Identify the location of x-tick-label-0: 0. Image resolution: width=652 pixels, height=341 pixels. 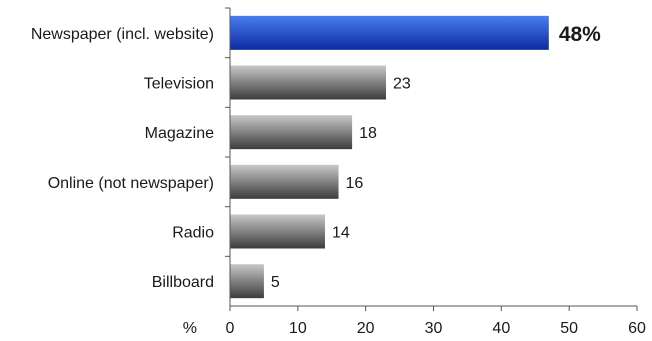
(230, 328).